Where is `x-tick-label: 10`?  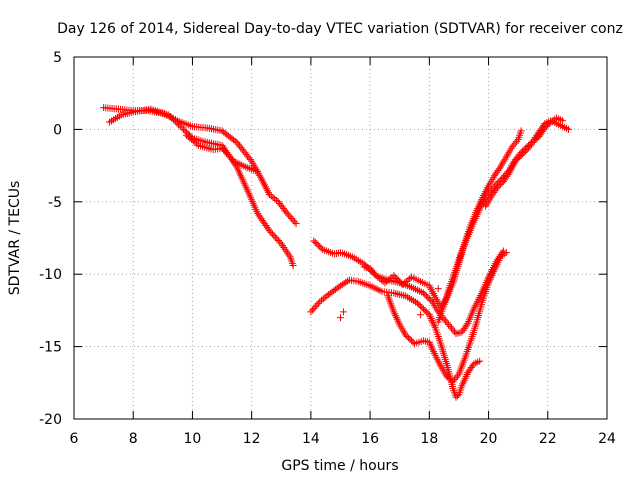 x-tick-label: 10 is located at coordinates (193, 439).